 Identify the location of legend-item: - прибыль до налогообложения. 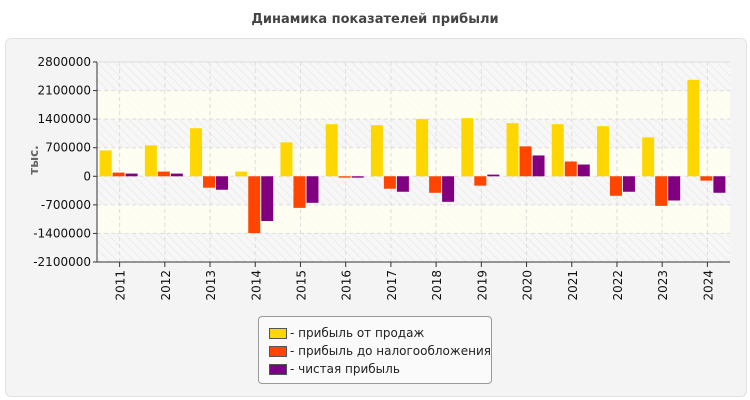
(380, 351).